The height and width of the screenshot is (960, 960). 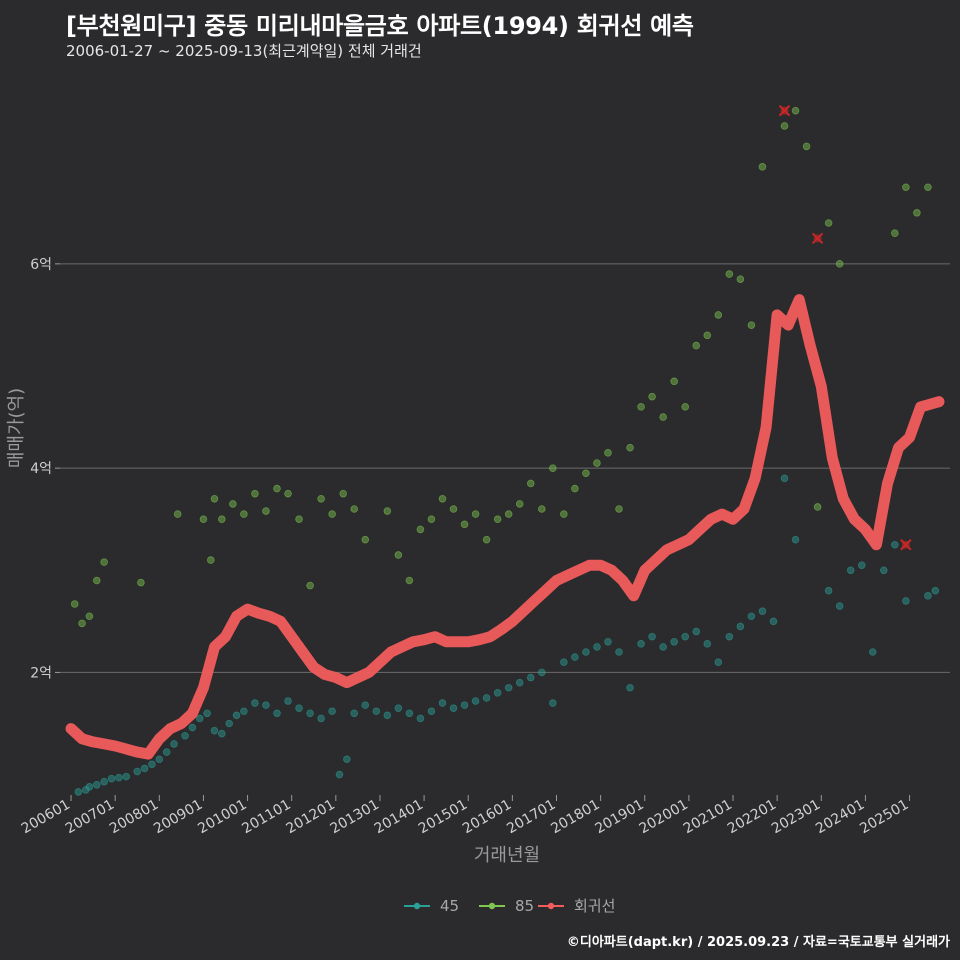 I want to click on x-tick-label: 200801, so click(x=134, y=817).